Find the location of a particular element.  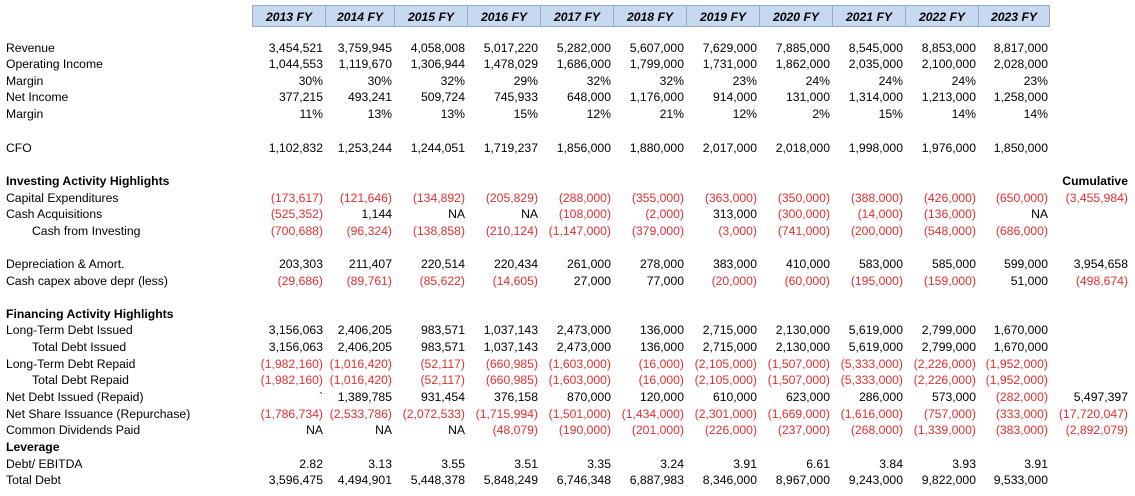

table-cell: 13% is located at coordinates (379, 114).